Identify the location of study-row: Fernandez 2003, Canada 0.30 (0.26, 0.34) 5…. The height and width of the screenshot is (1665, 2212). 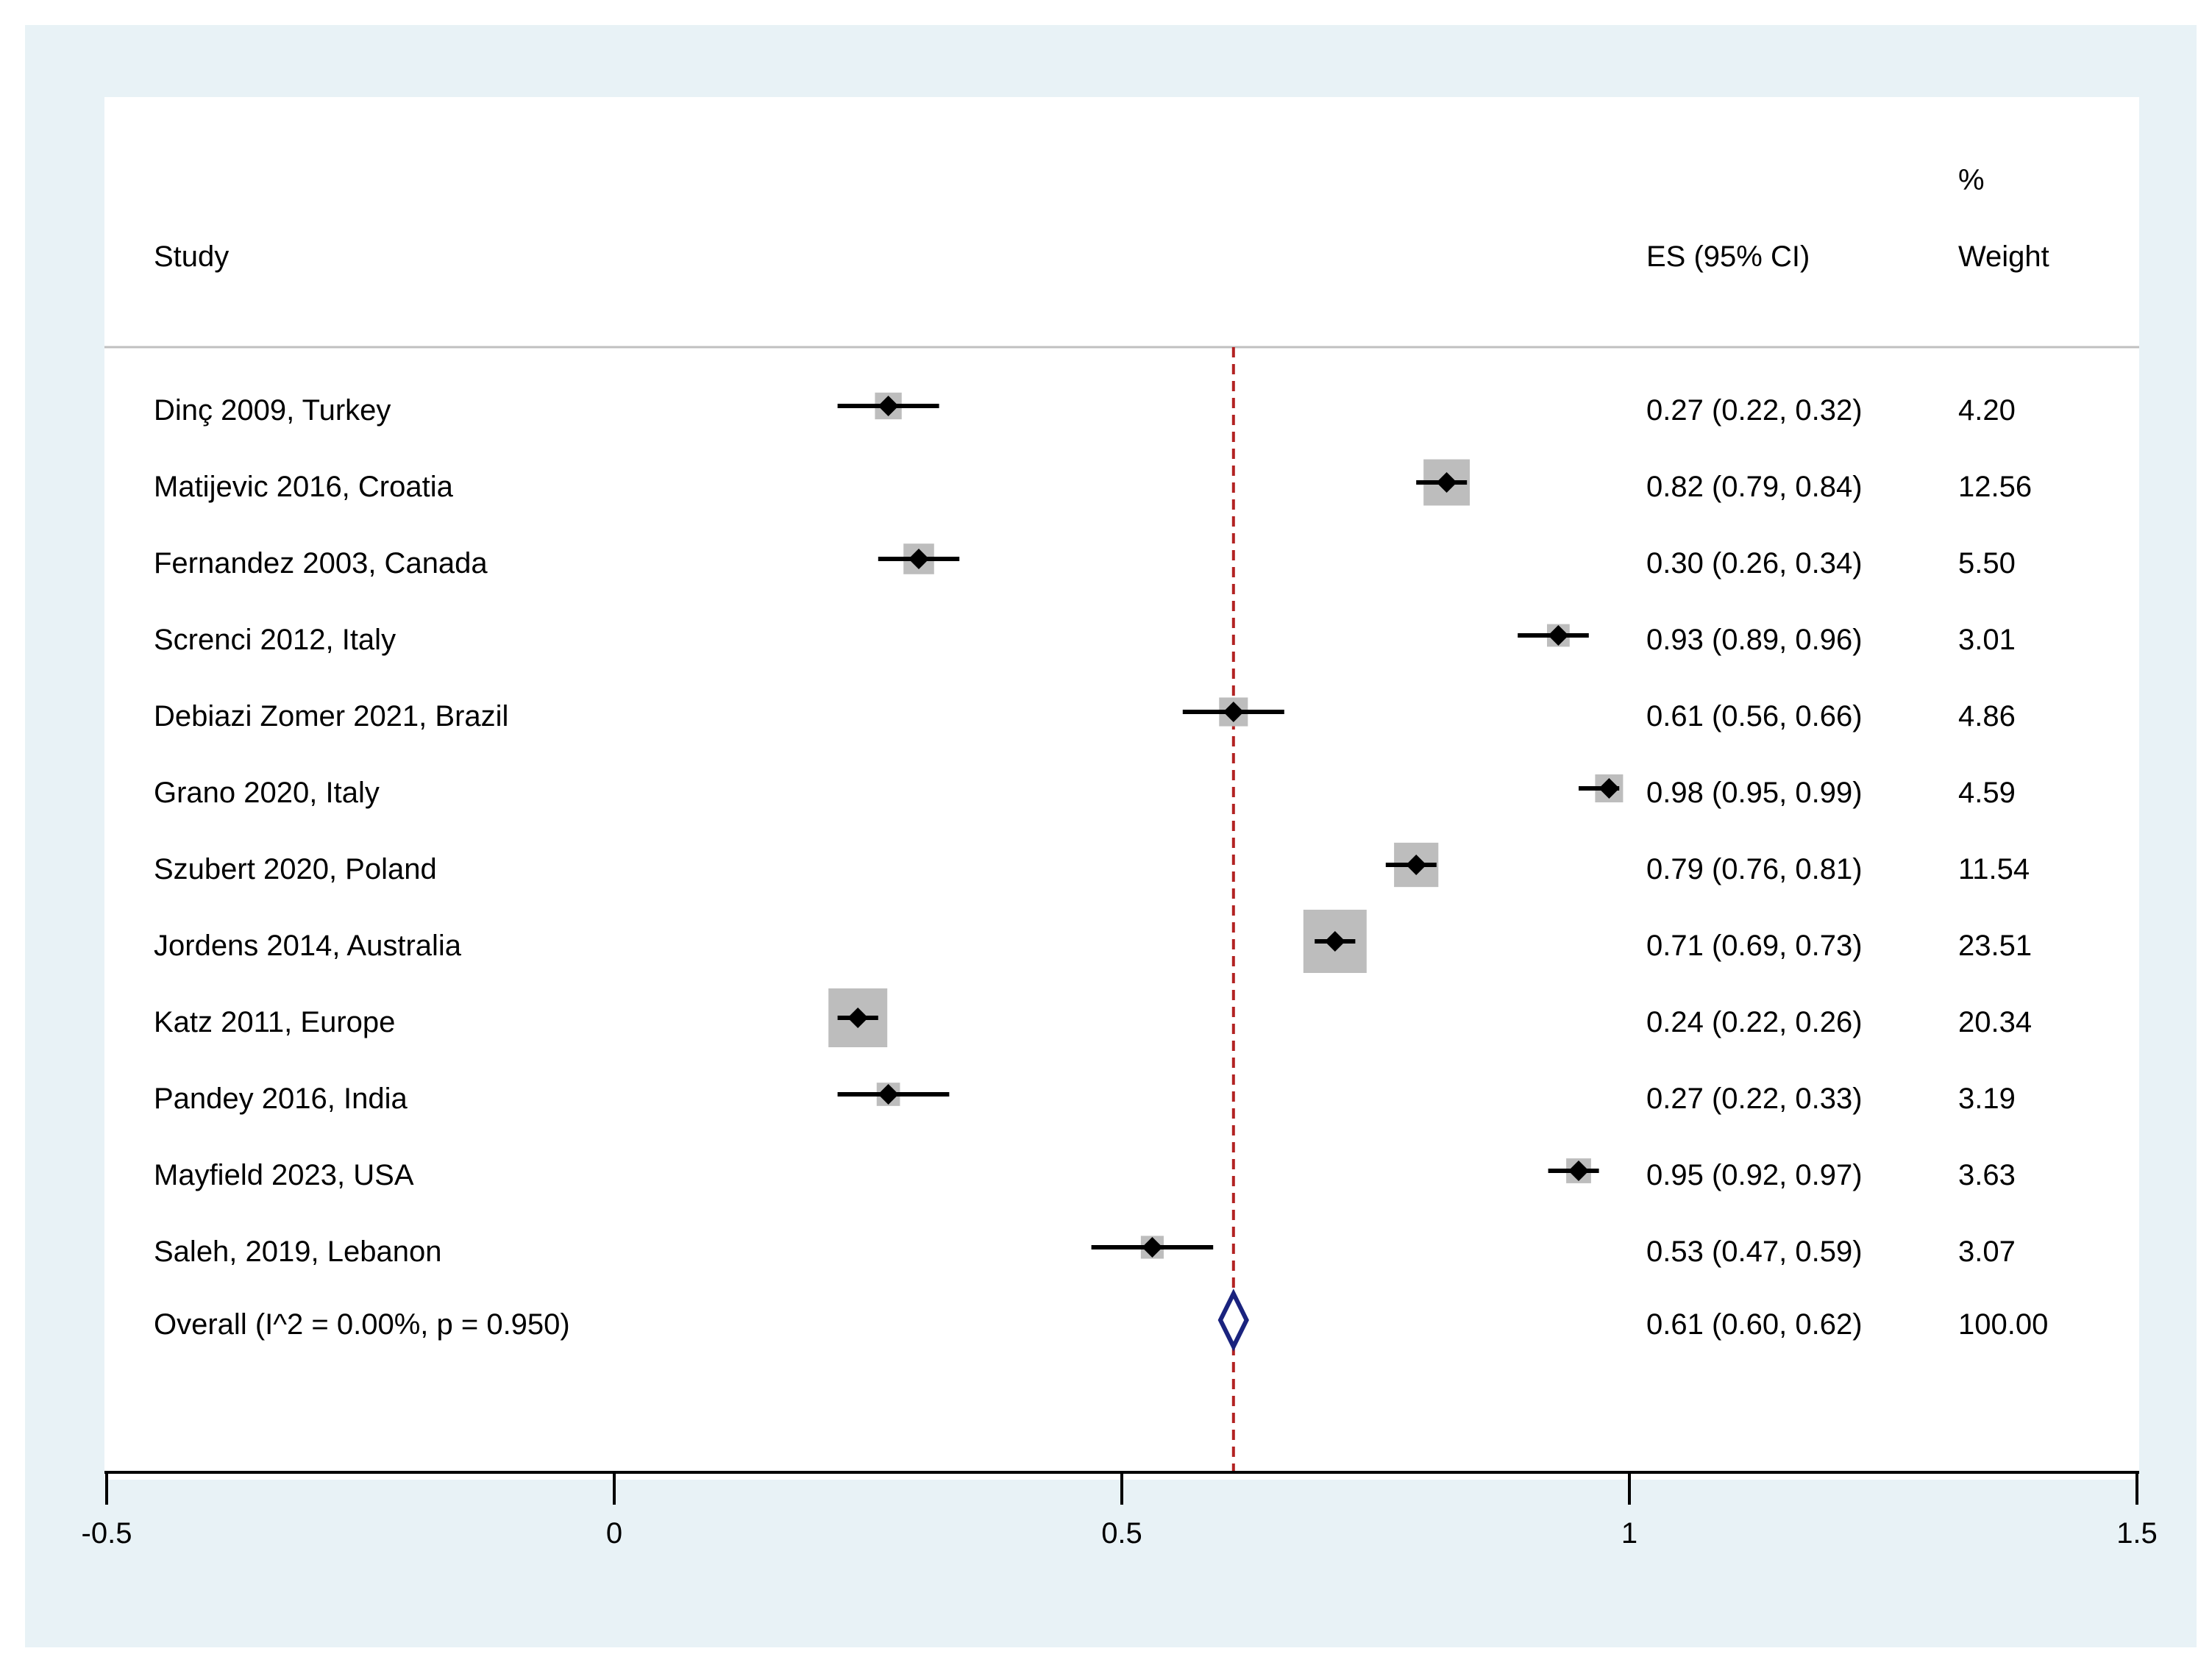
(1085, 561).